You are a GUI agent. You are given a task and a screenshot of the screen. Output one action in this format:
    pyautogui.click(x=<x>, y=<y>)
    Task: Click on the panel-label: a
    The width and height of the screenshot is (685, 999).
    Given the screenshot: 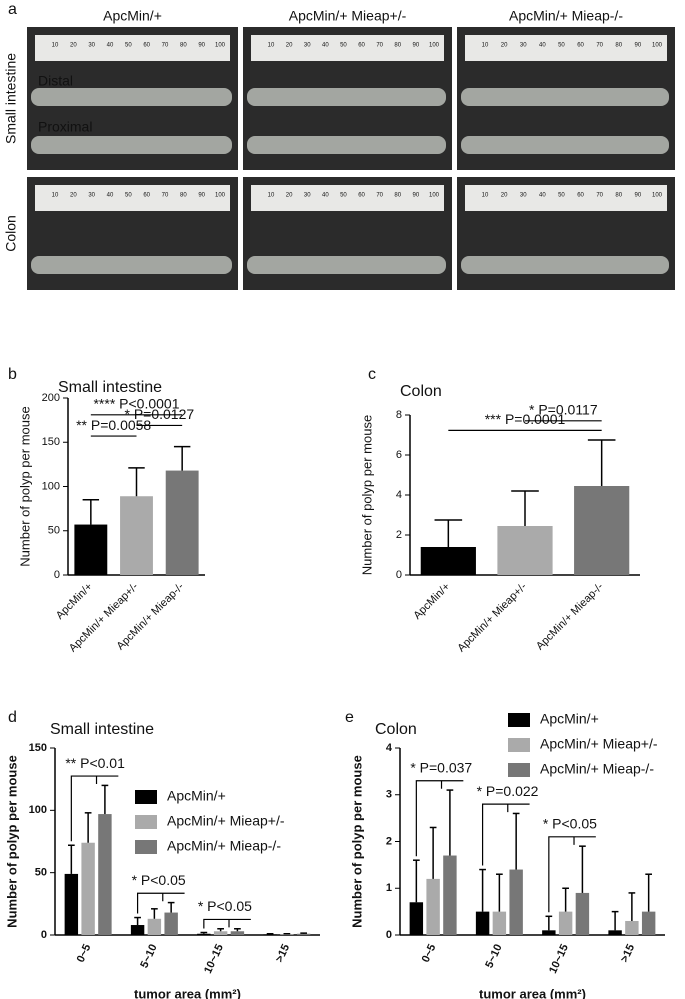 What is the action you would take?
    pyautogui.click(x=12, y=9)
    